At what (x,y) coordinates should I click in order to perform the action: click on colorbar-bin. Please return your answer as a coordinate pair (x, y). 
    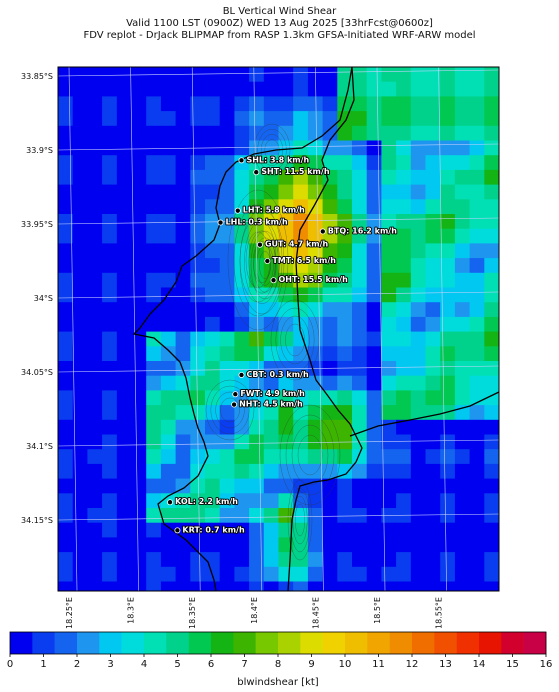
    Looking at the image, I should click on (200, 643).